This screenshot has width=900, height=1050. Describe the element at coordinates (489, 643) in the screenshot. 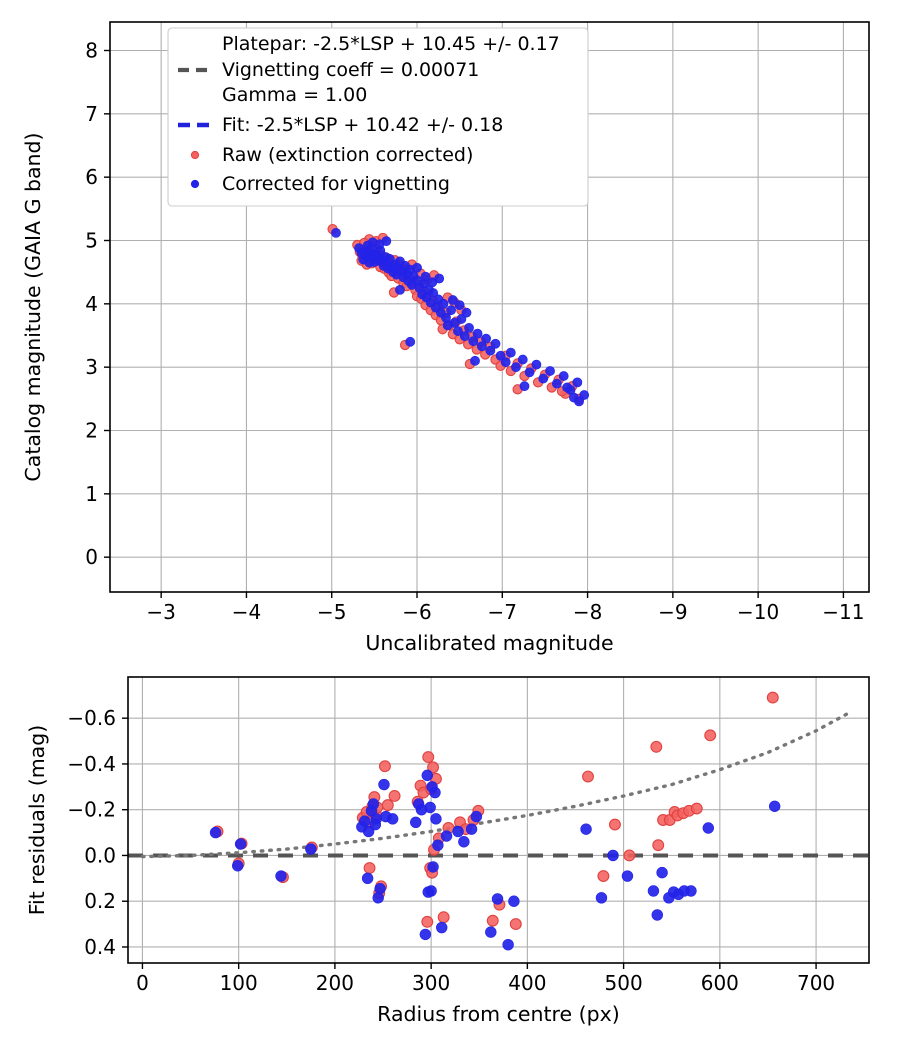

I see `x-axis-title: Uncalibrated magnitude` at that location.